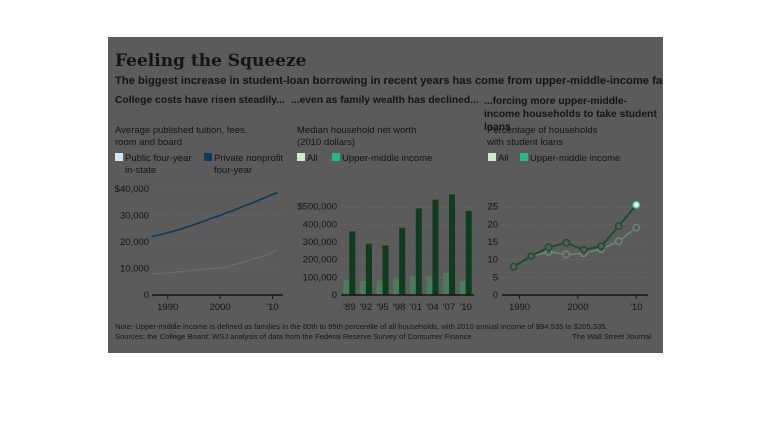 This screenshot has width=770, height=448. I want to click on legend-swatch-all-networth, so click(301, 157).